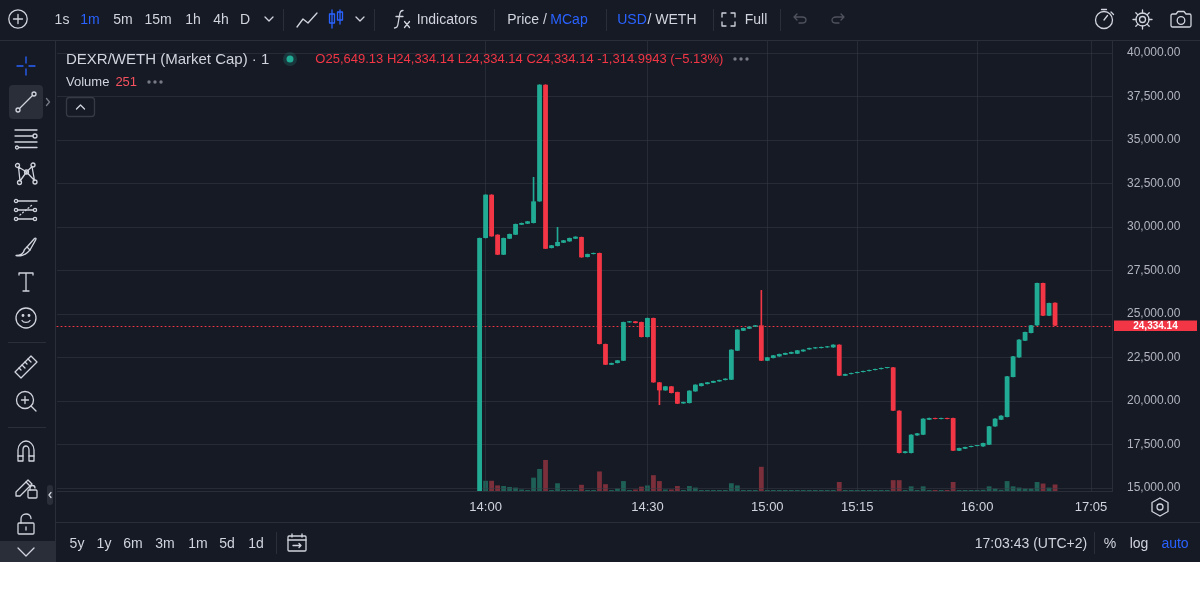 The image size is (1200, 600). What do you see at coordinates (1154, 182) in the screenshot?
I see `y-tick-label: 32,500.00` at bounding box center [1154, 182].